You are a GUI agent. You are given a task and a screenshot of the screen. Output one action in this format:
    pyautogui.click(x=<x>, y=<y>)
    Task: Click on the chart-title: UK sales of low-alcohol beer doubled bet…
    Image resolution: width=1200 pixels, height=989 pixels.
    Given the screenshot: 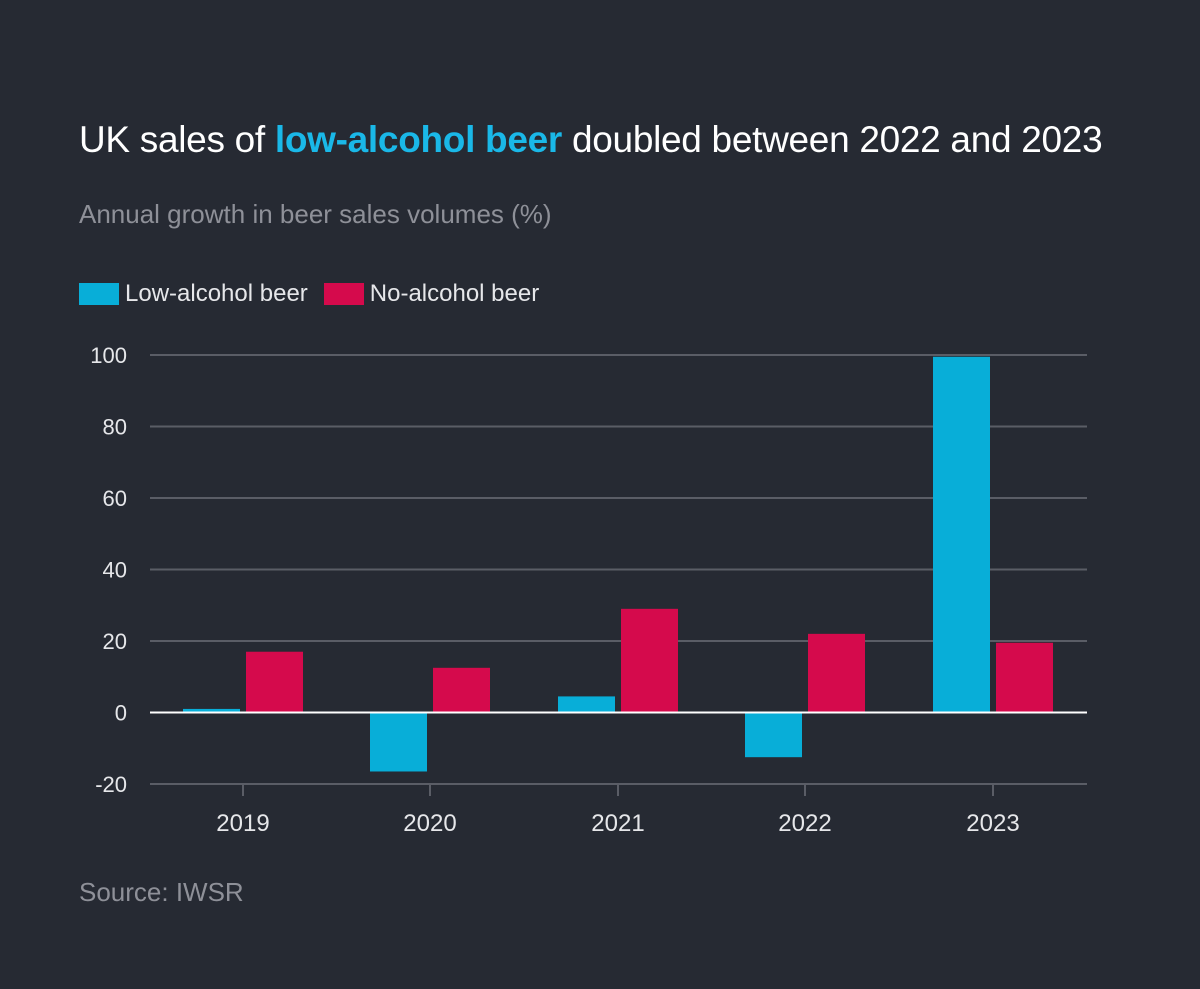 What is the action you would take?
    pyautogui.click(x=591, y=140)
    